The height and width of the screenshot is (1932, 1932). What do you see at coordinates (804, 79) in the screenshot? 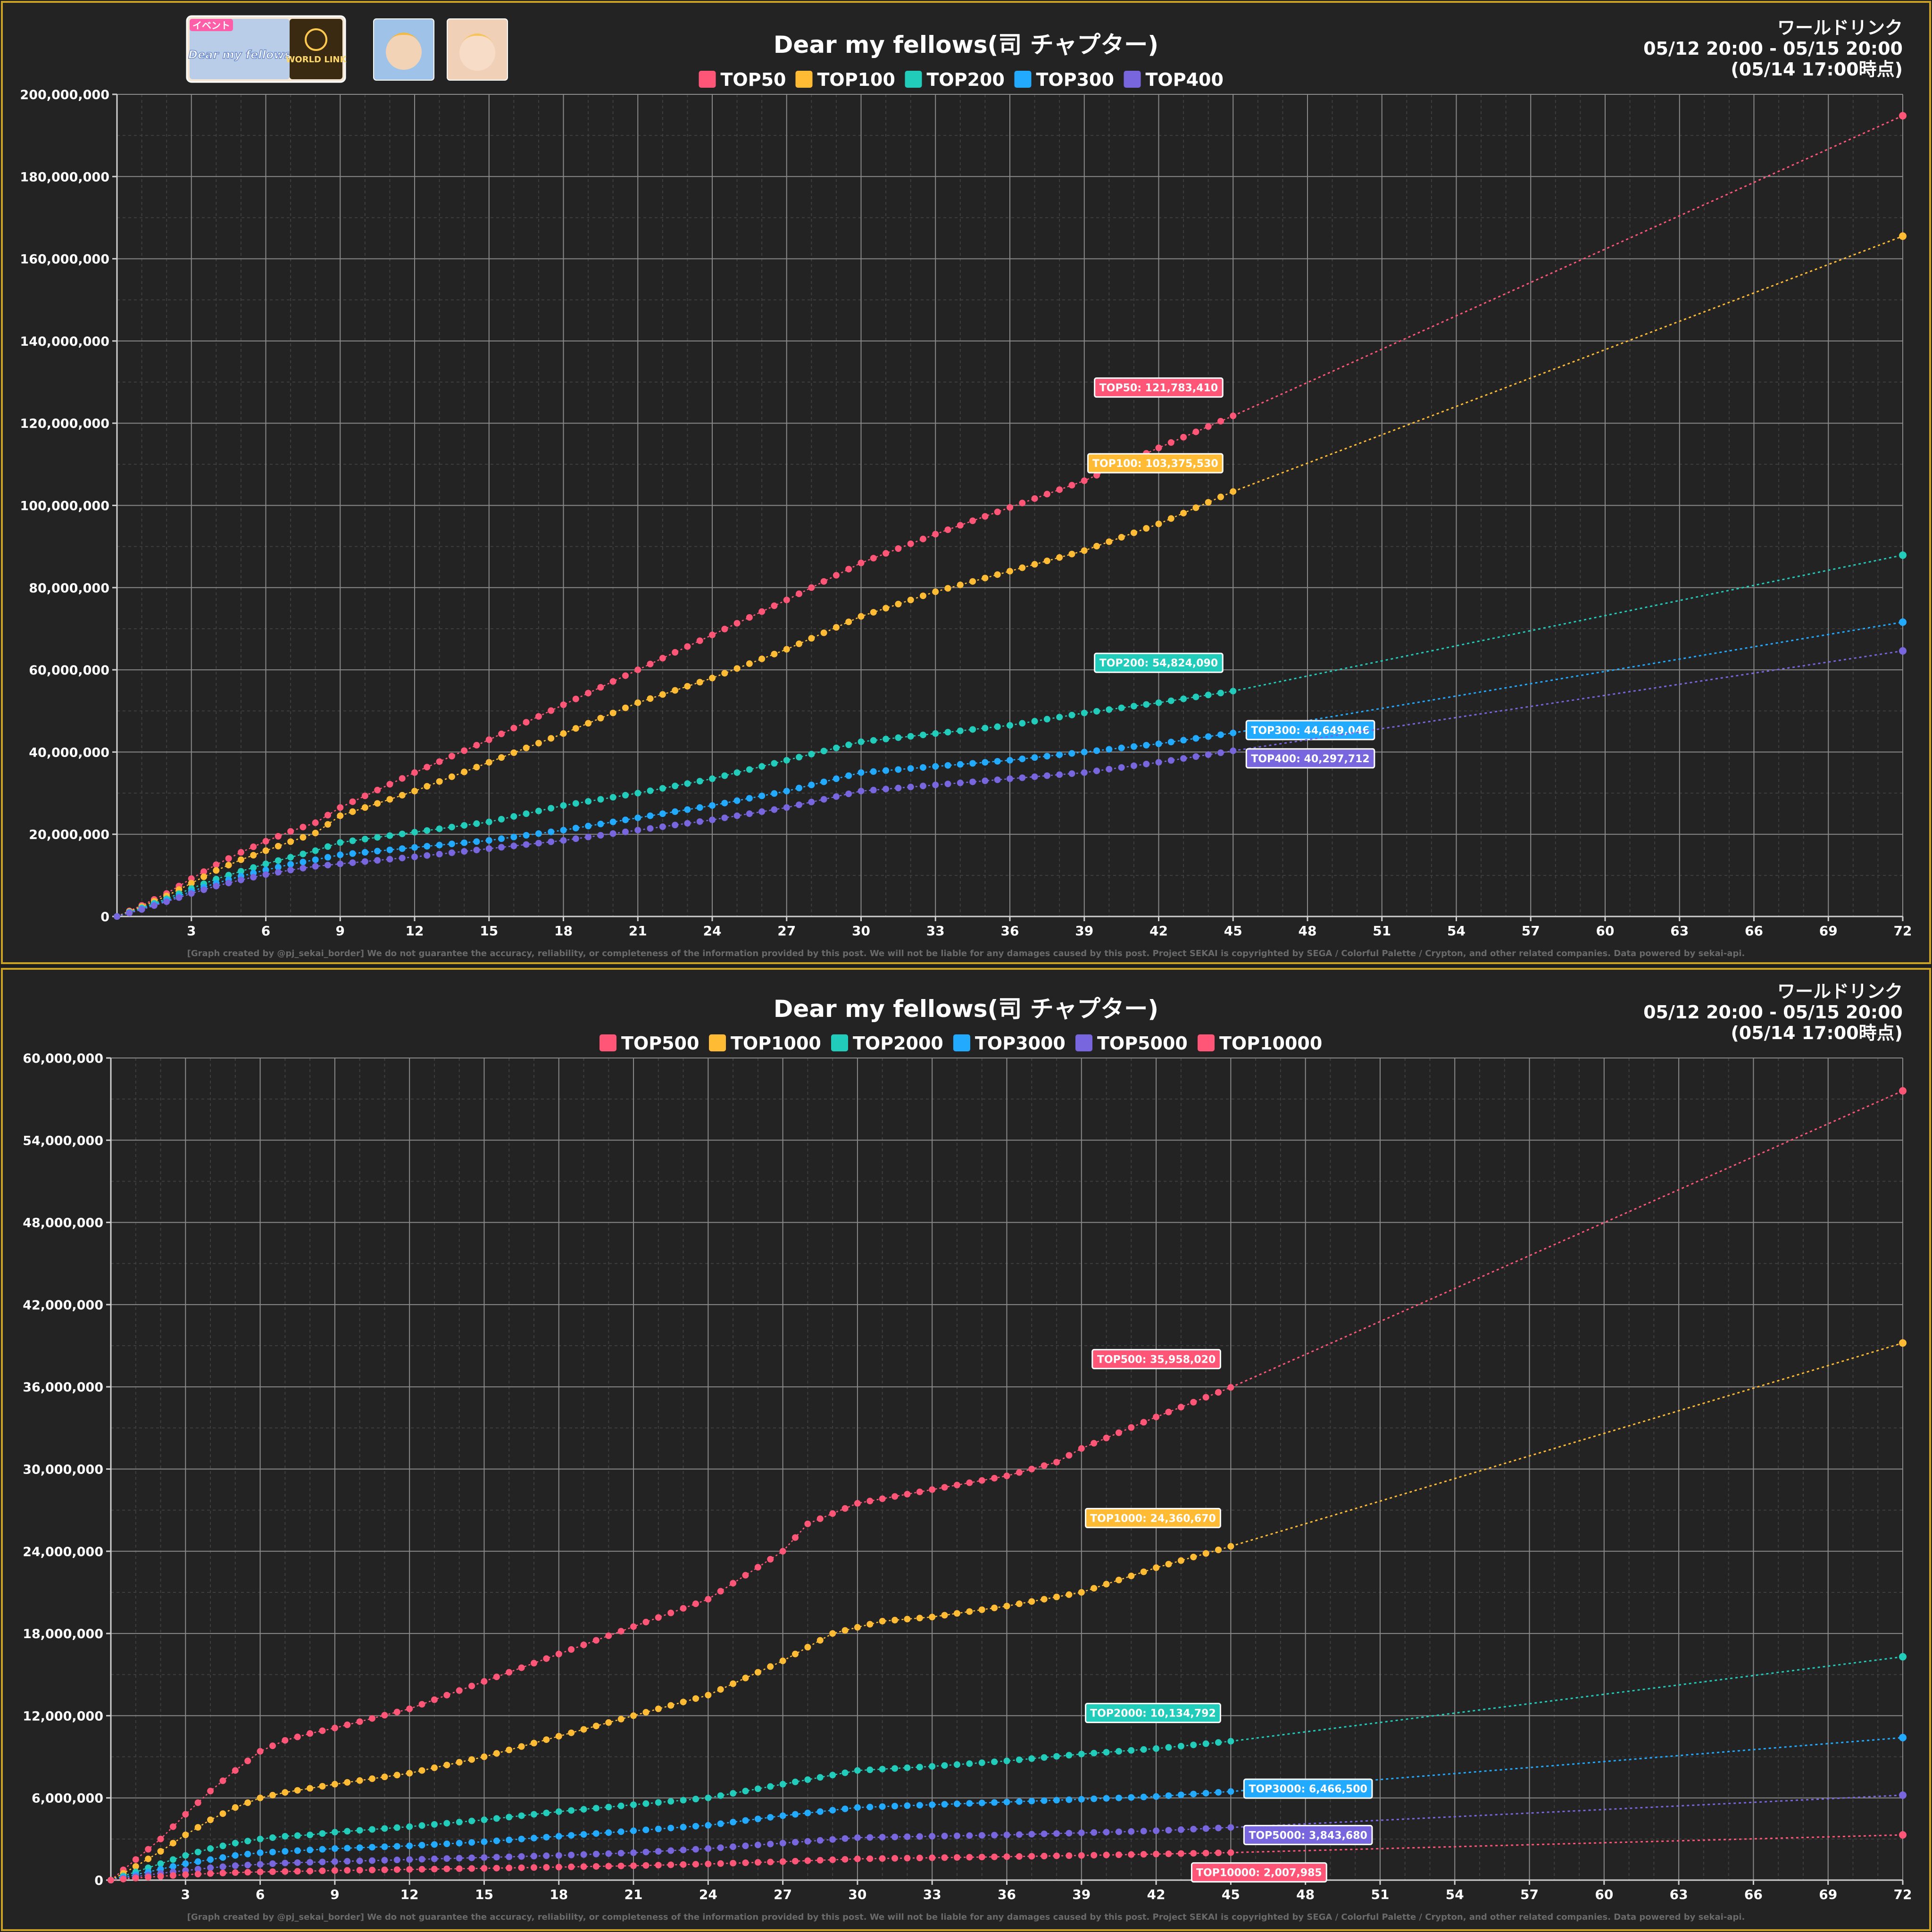
I see `legend-swatch` at bounding box center [804, 79].